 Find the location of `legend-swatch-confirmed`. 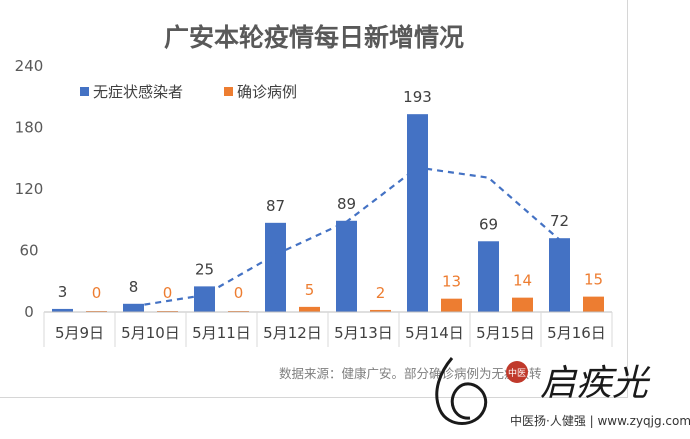

legend-swatch-confirmed is located at coordinates (228, 91).